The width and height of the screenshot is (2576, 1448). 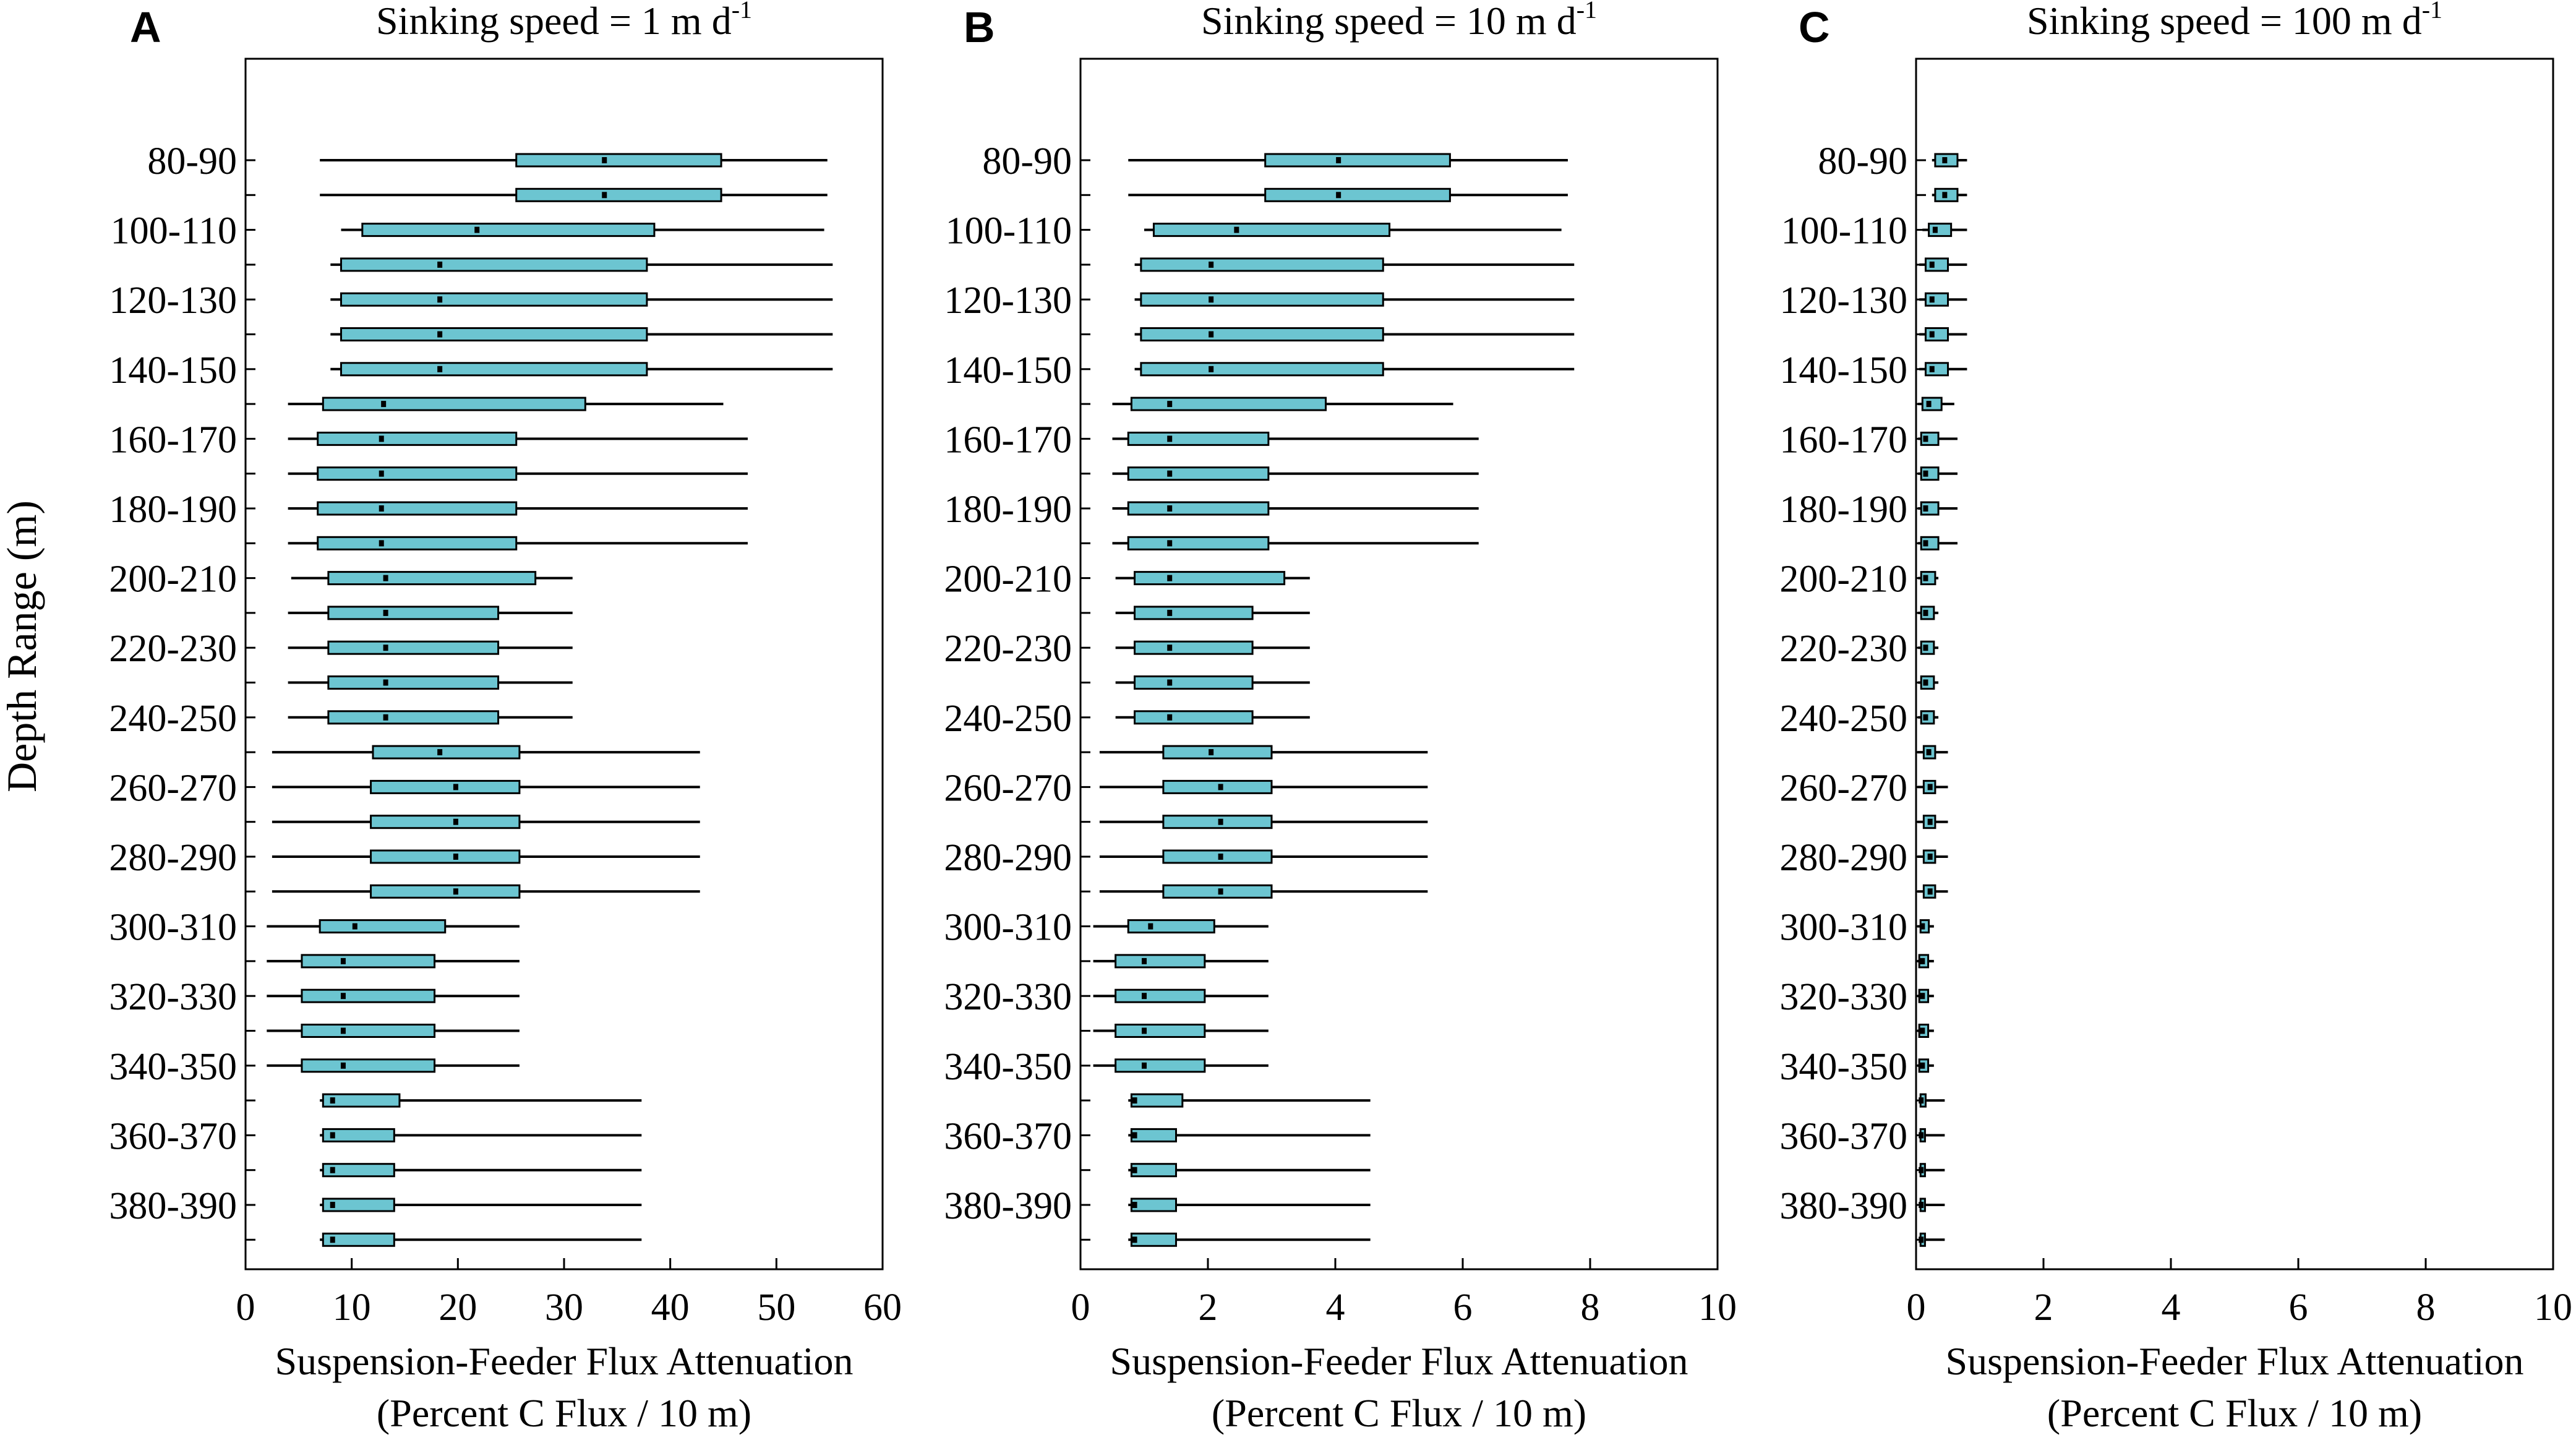 I want to click on x-axis-label-line1: Suspension-Feeder Flux Attenuation, so click(x=2234, y=1361).